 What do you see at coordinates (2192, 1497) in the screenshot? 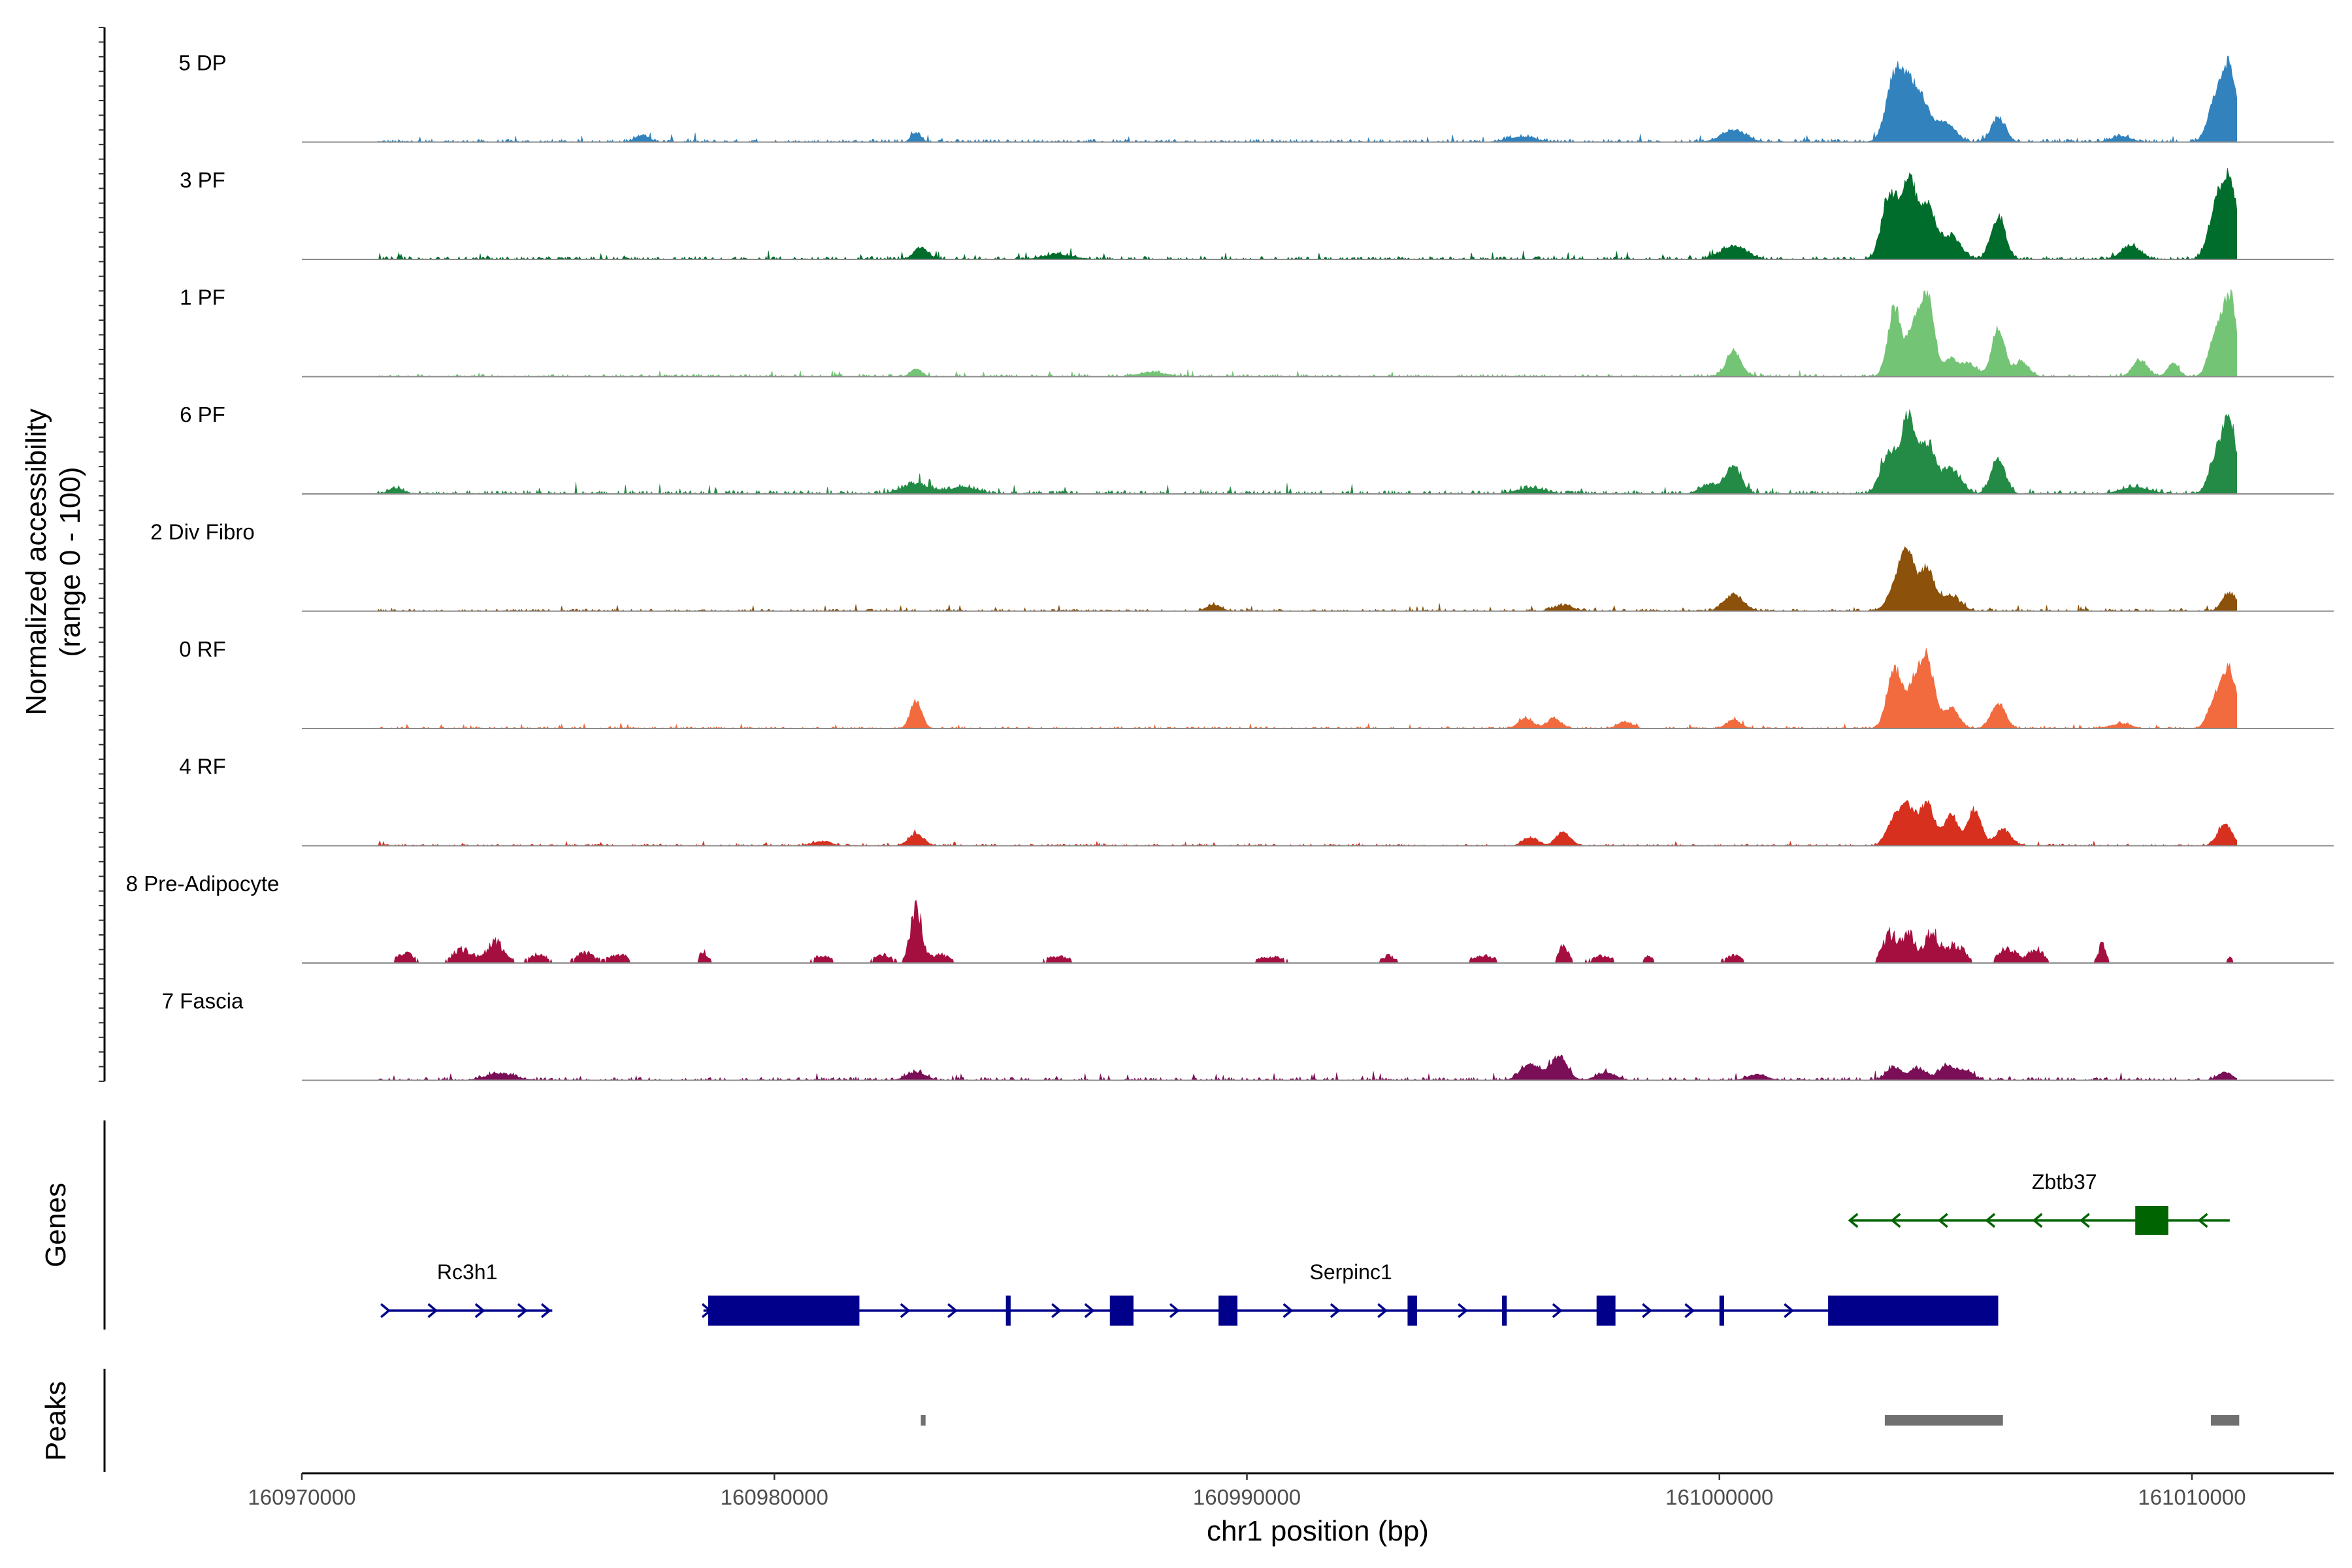
I see `x-tick-label: 161010000` at bounding box center [2192, 1497].